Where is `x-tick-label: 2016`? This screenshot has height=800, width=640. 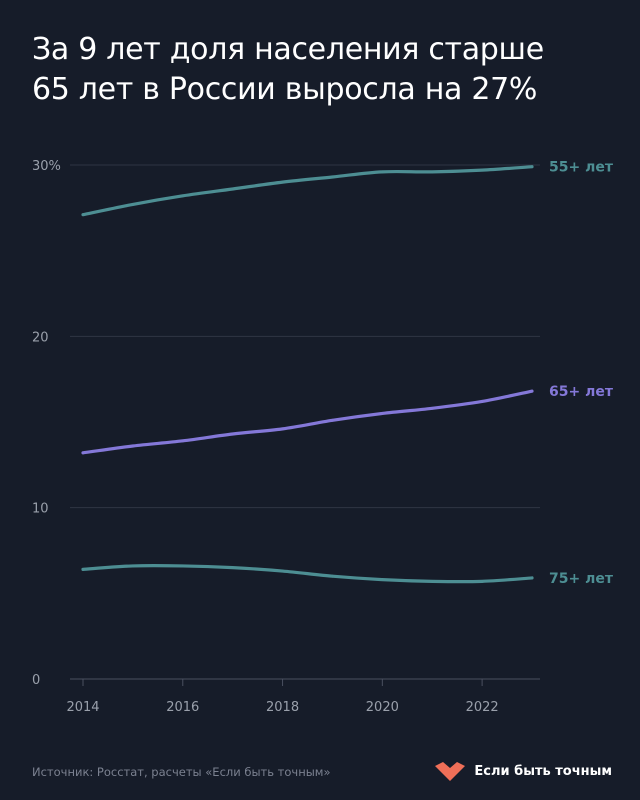 x-tick-label: 2016 is located at coordinates (182, 707).